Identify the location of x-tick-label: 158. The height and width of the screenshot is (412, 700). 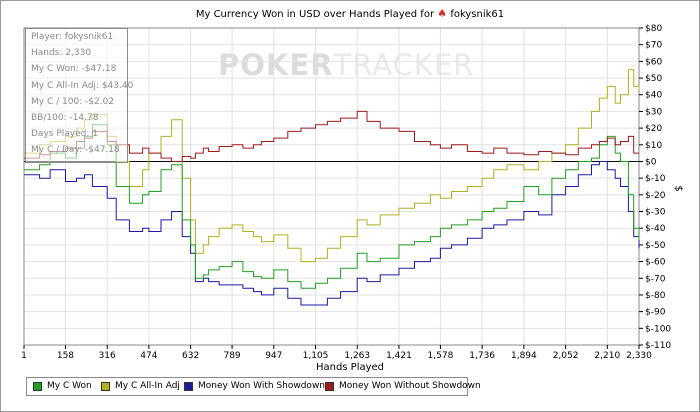
(65, 356).